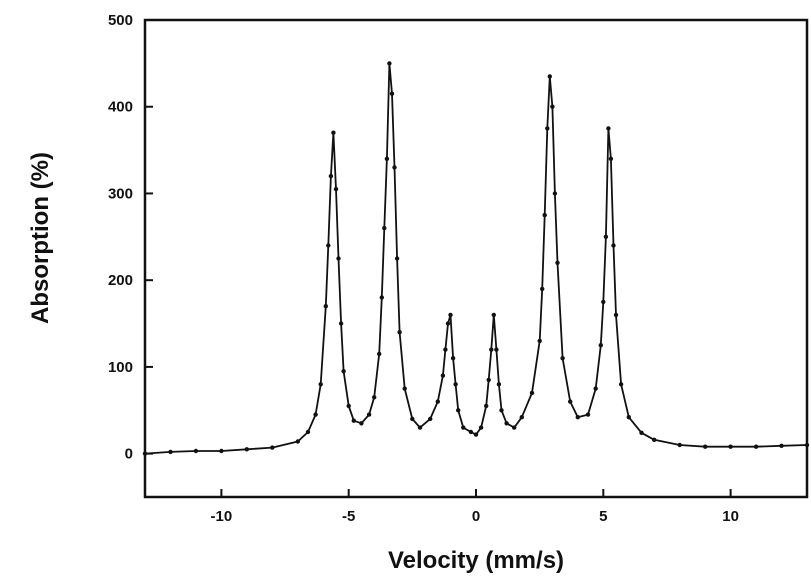  What do you see at coordinates (120, 20) in the screenshot?
I see `y-tick-label: 500` at bounding box center [120, 20].